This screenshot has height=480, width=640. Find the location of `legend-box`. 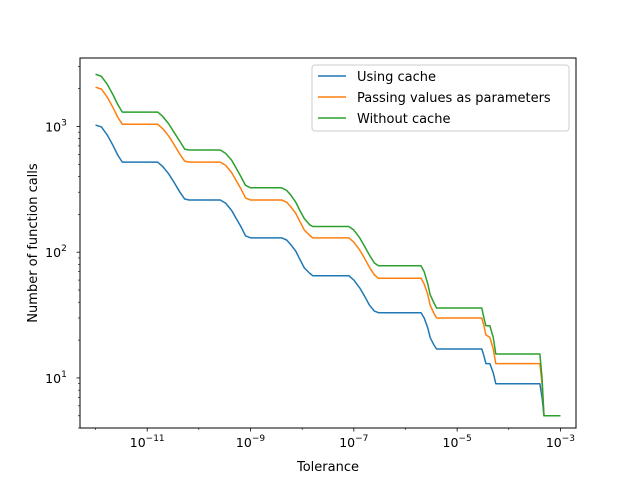

legend-box is located at coordinates (440, 98).